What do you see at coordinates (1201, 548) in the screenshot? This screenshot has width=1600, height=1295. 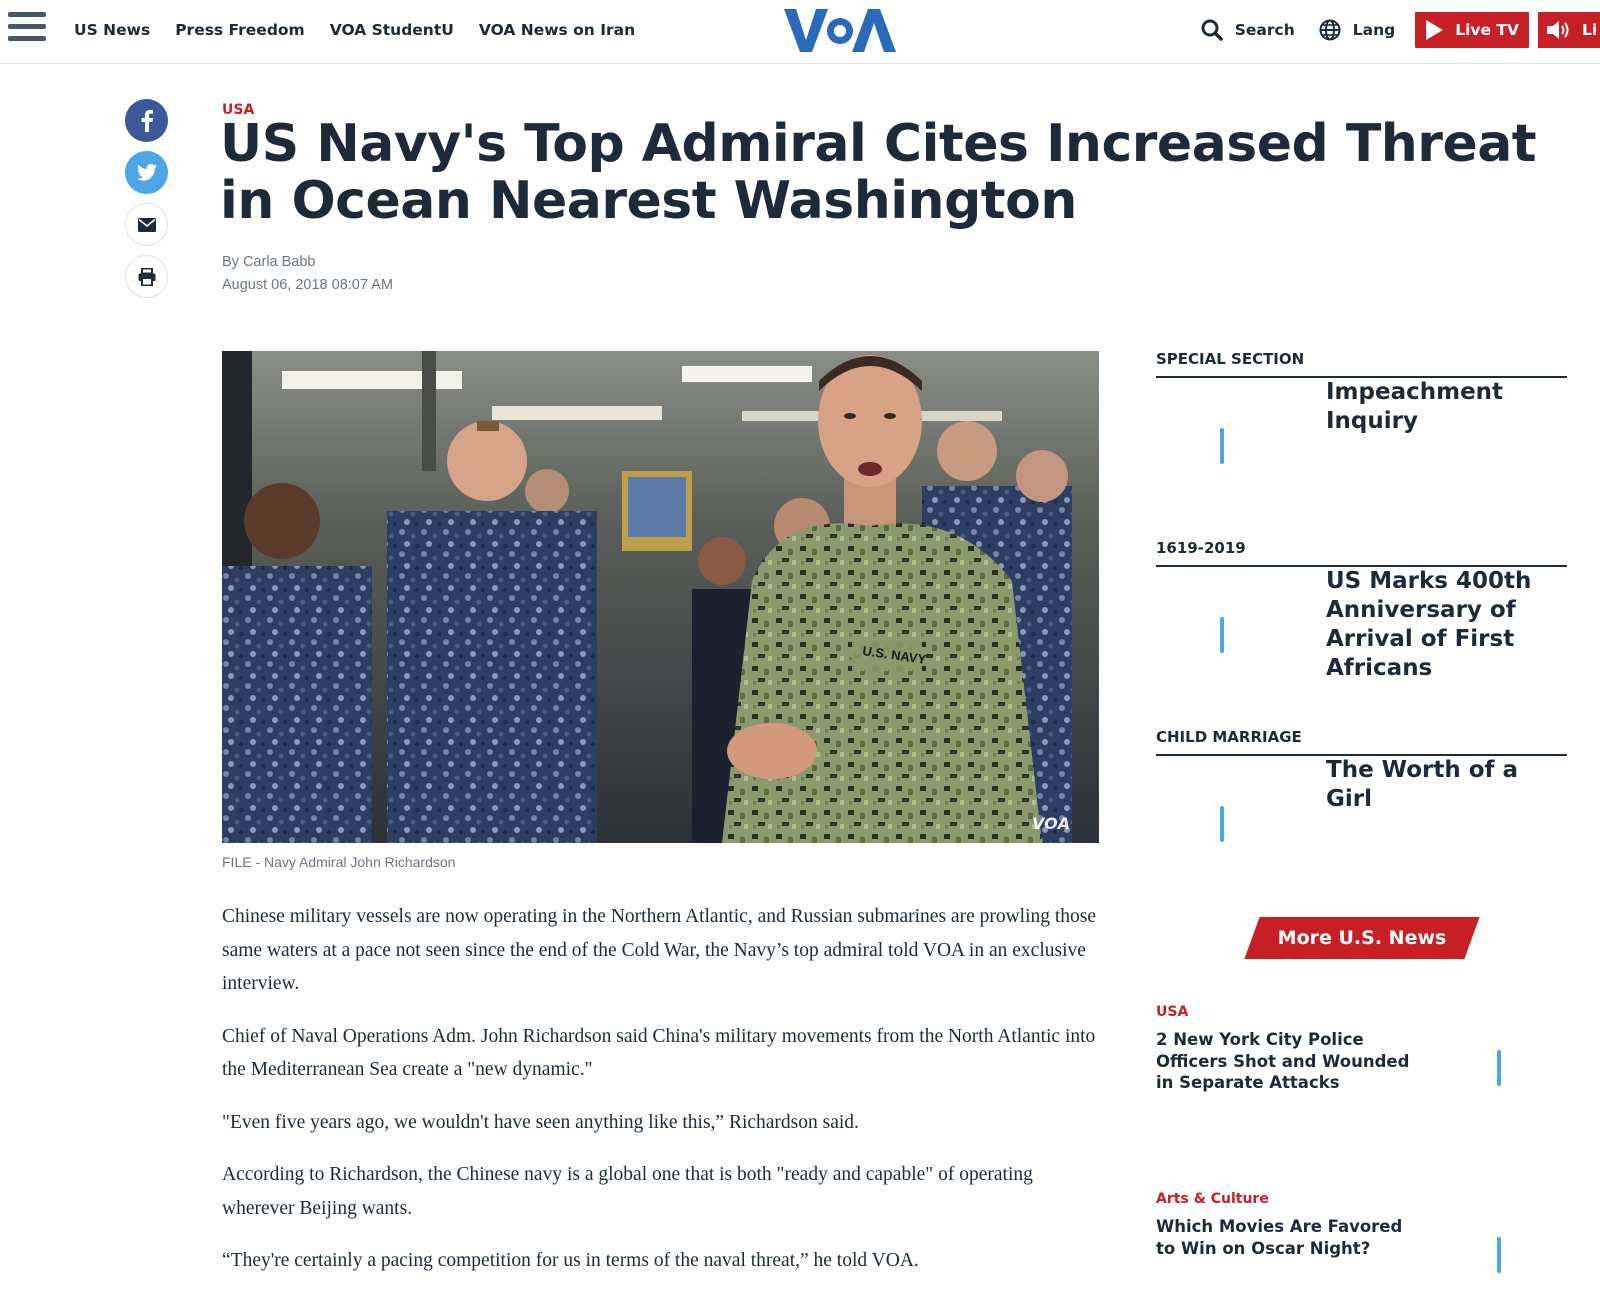 I see `special-section-label: 1619-2019` at bounding box center [1201, 548].